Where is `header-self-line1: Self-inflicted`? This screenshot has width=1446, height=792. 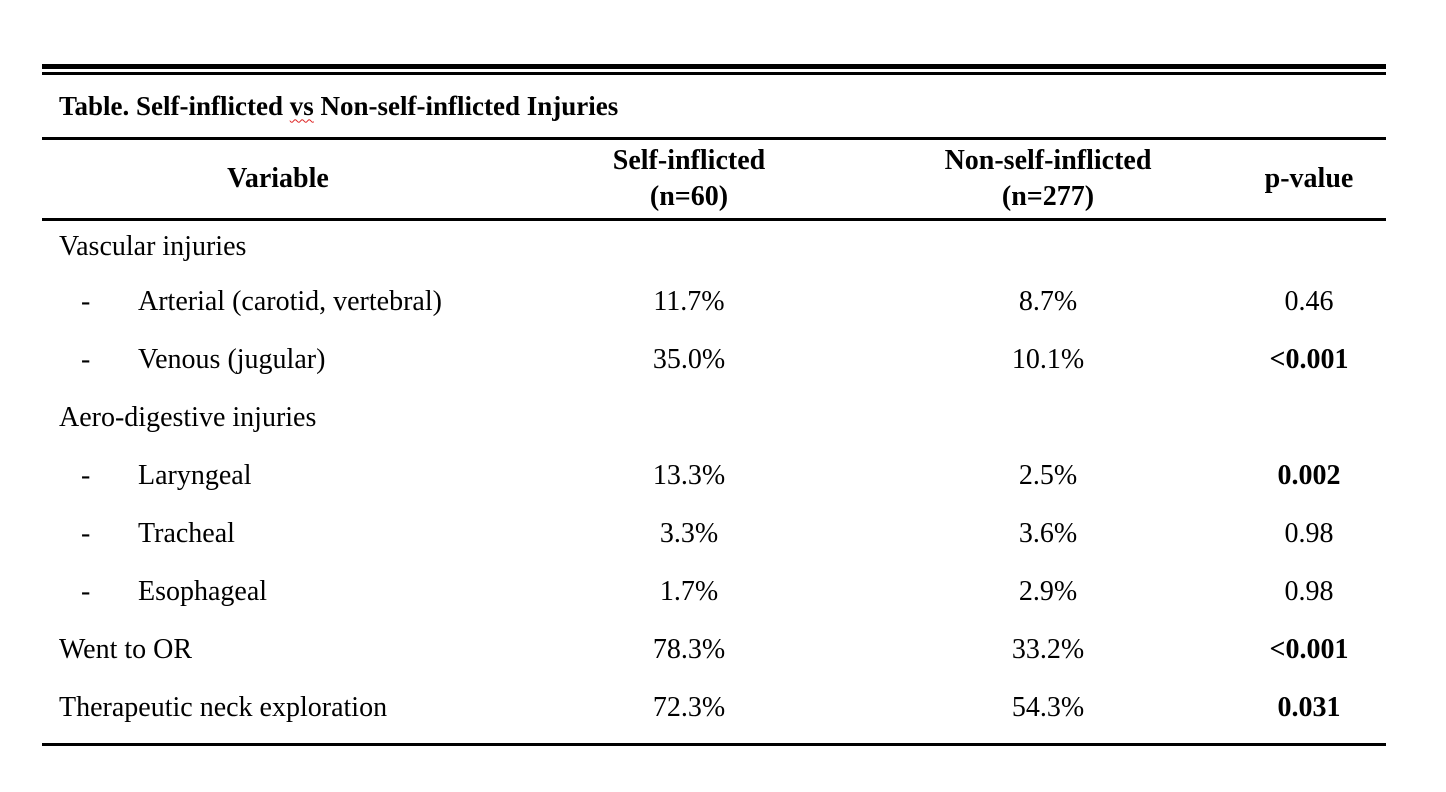 header-self-line1: Self-inflicted is located at coordinates (689, 160).